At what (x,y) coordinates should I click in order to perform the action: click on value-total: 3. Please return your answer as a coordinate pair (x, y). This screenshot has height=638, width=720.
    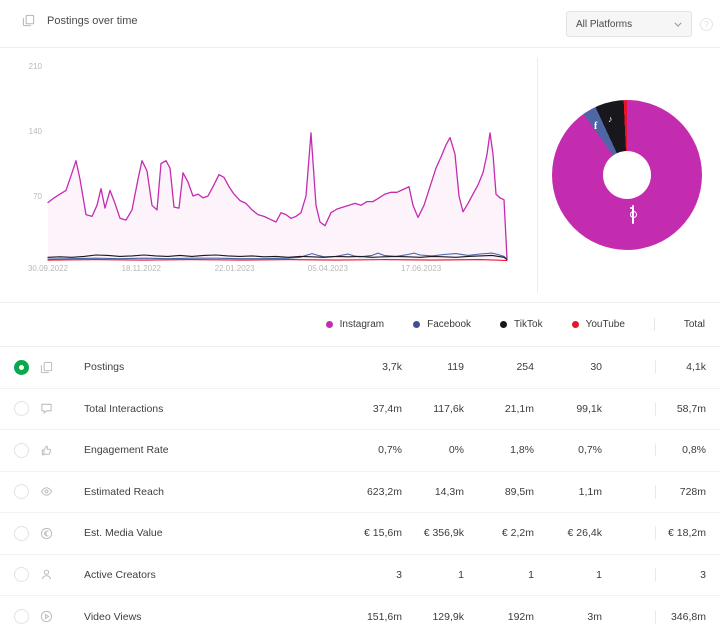
    Looking at the image, I should click on (654, 575).